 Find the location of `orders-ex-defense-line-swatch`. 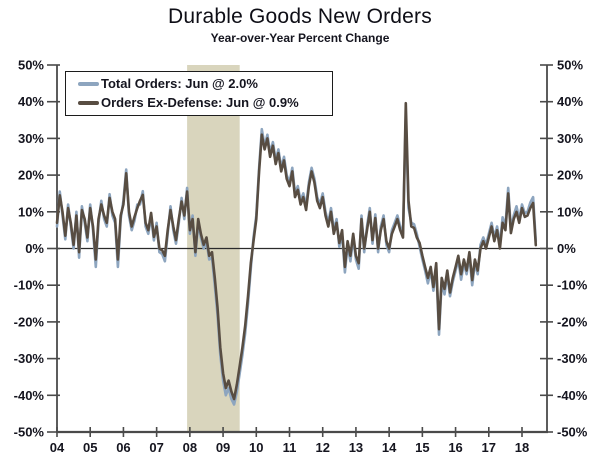

orders-ex-defense-line-swatch is located at coordinates (88, 102).